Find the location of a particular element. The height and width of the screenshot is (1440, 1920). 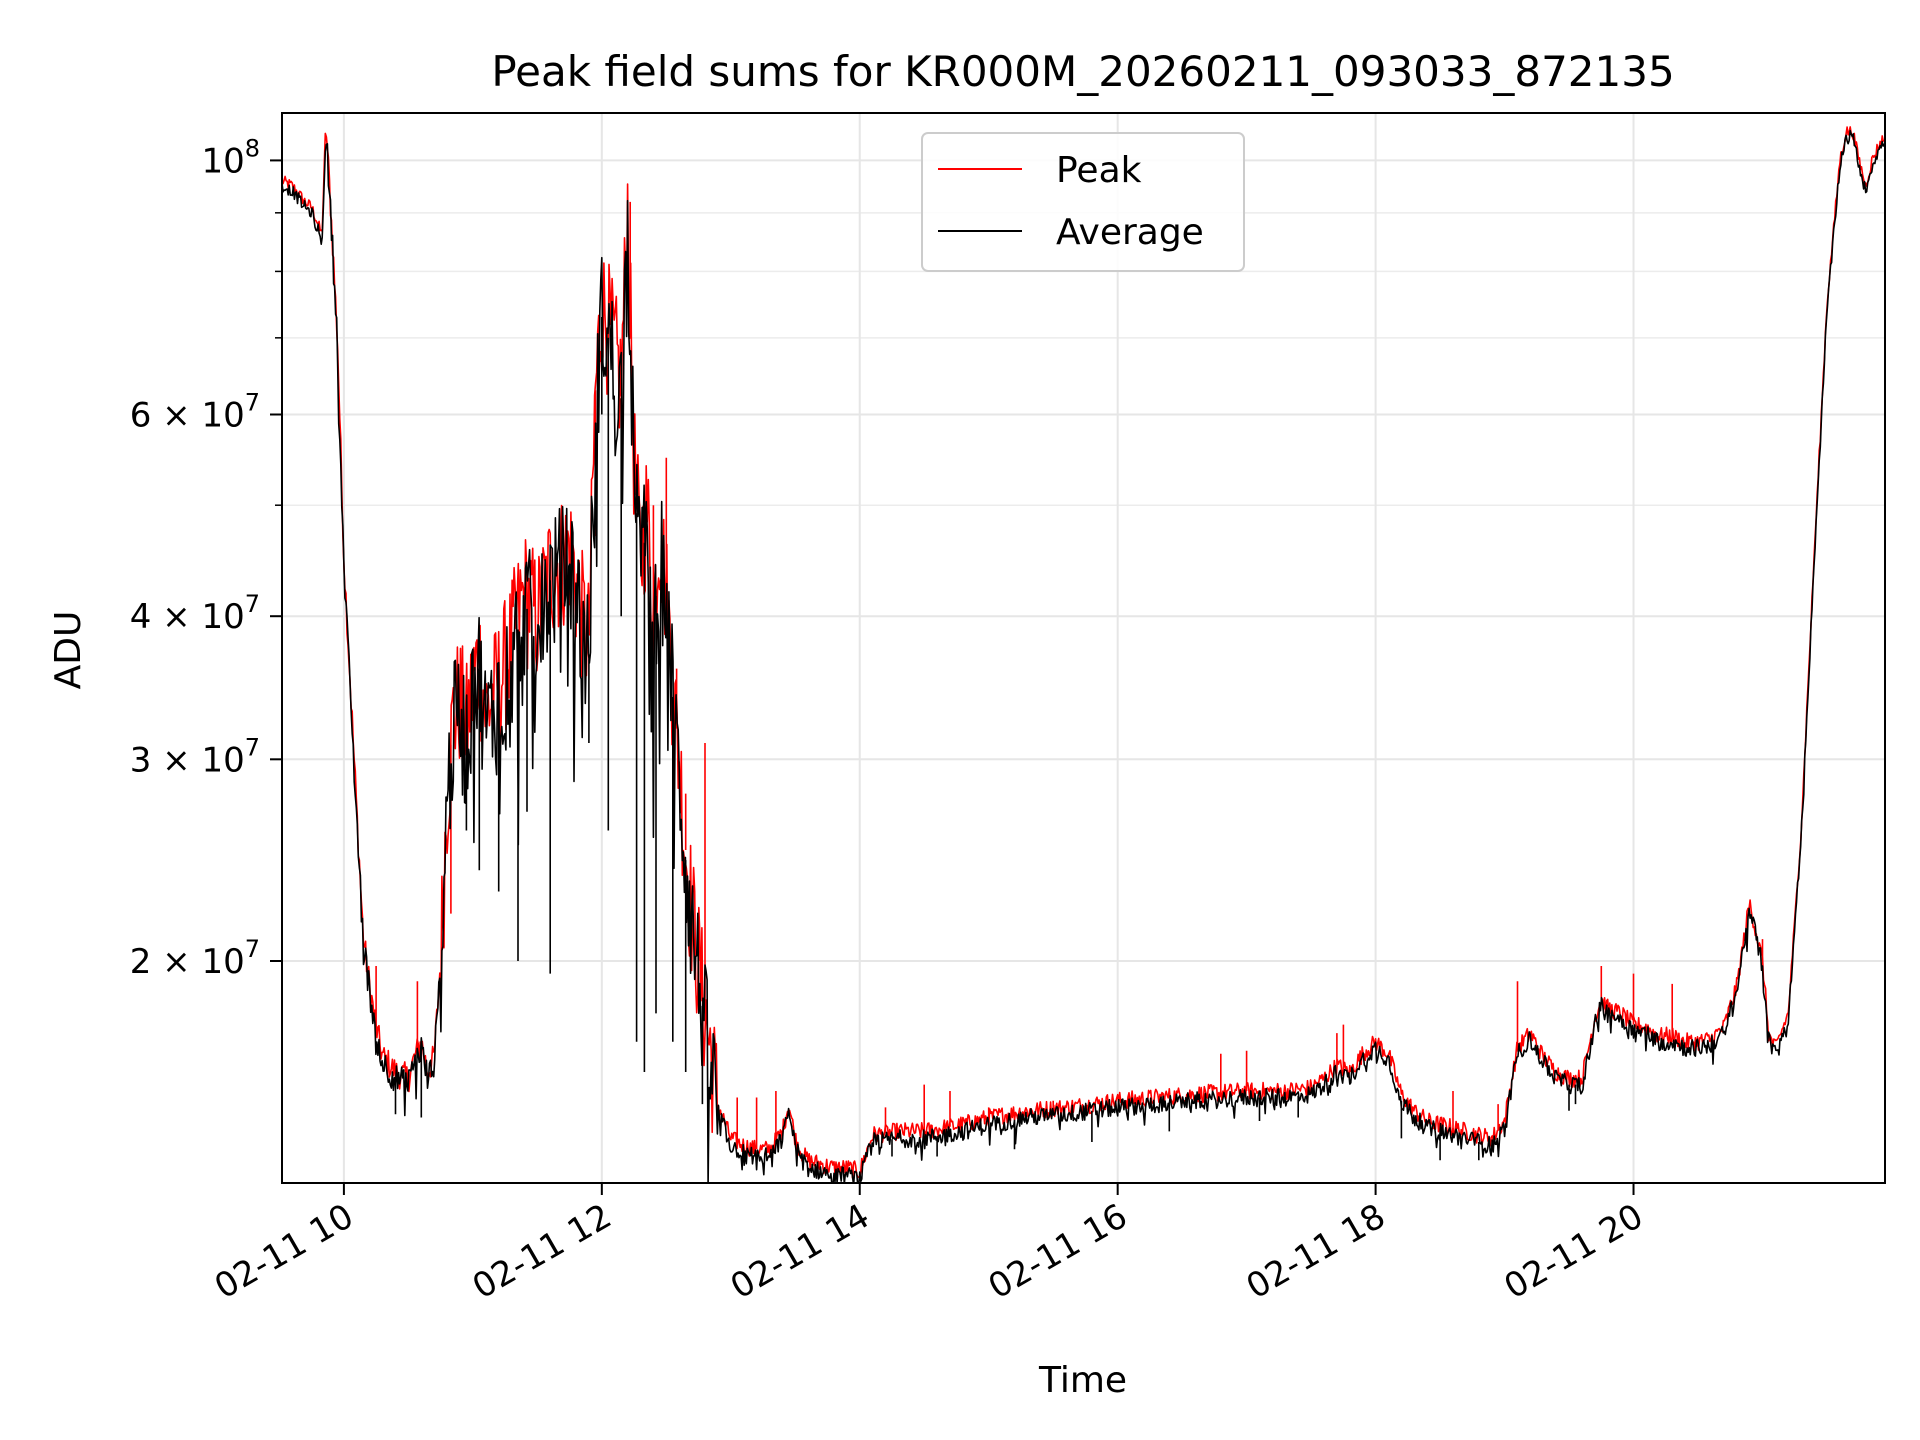

legend-box is located at coordinates (1083, 202).